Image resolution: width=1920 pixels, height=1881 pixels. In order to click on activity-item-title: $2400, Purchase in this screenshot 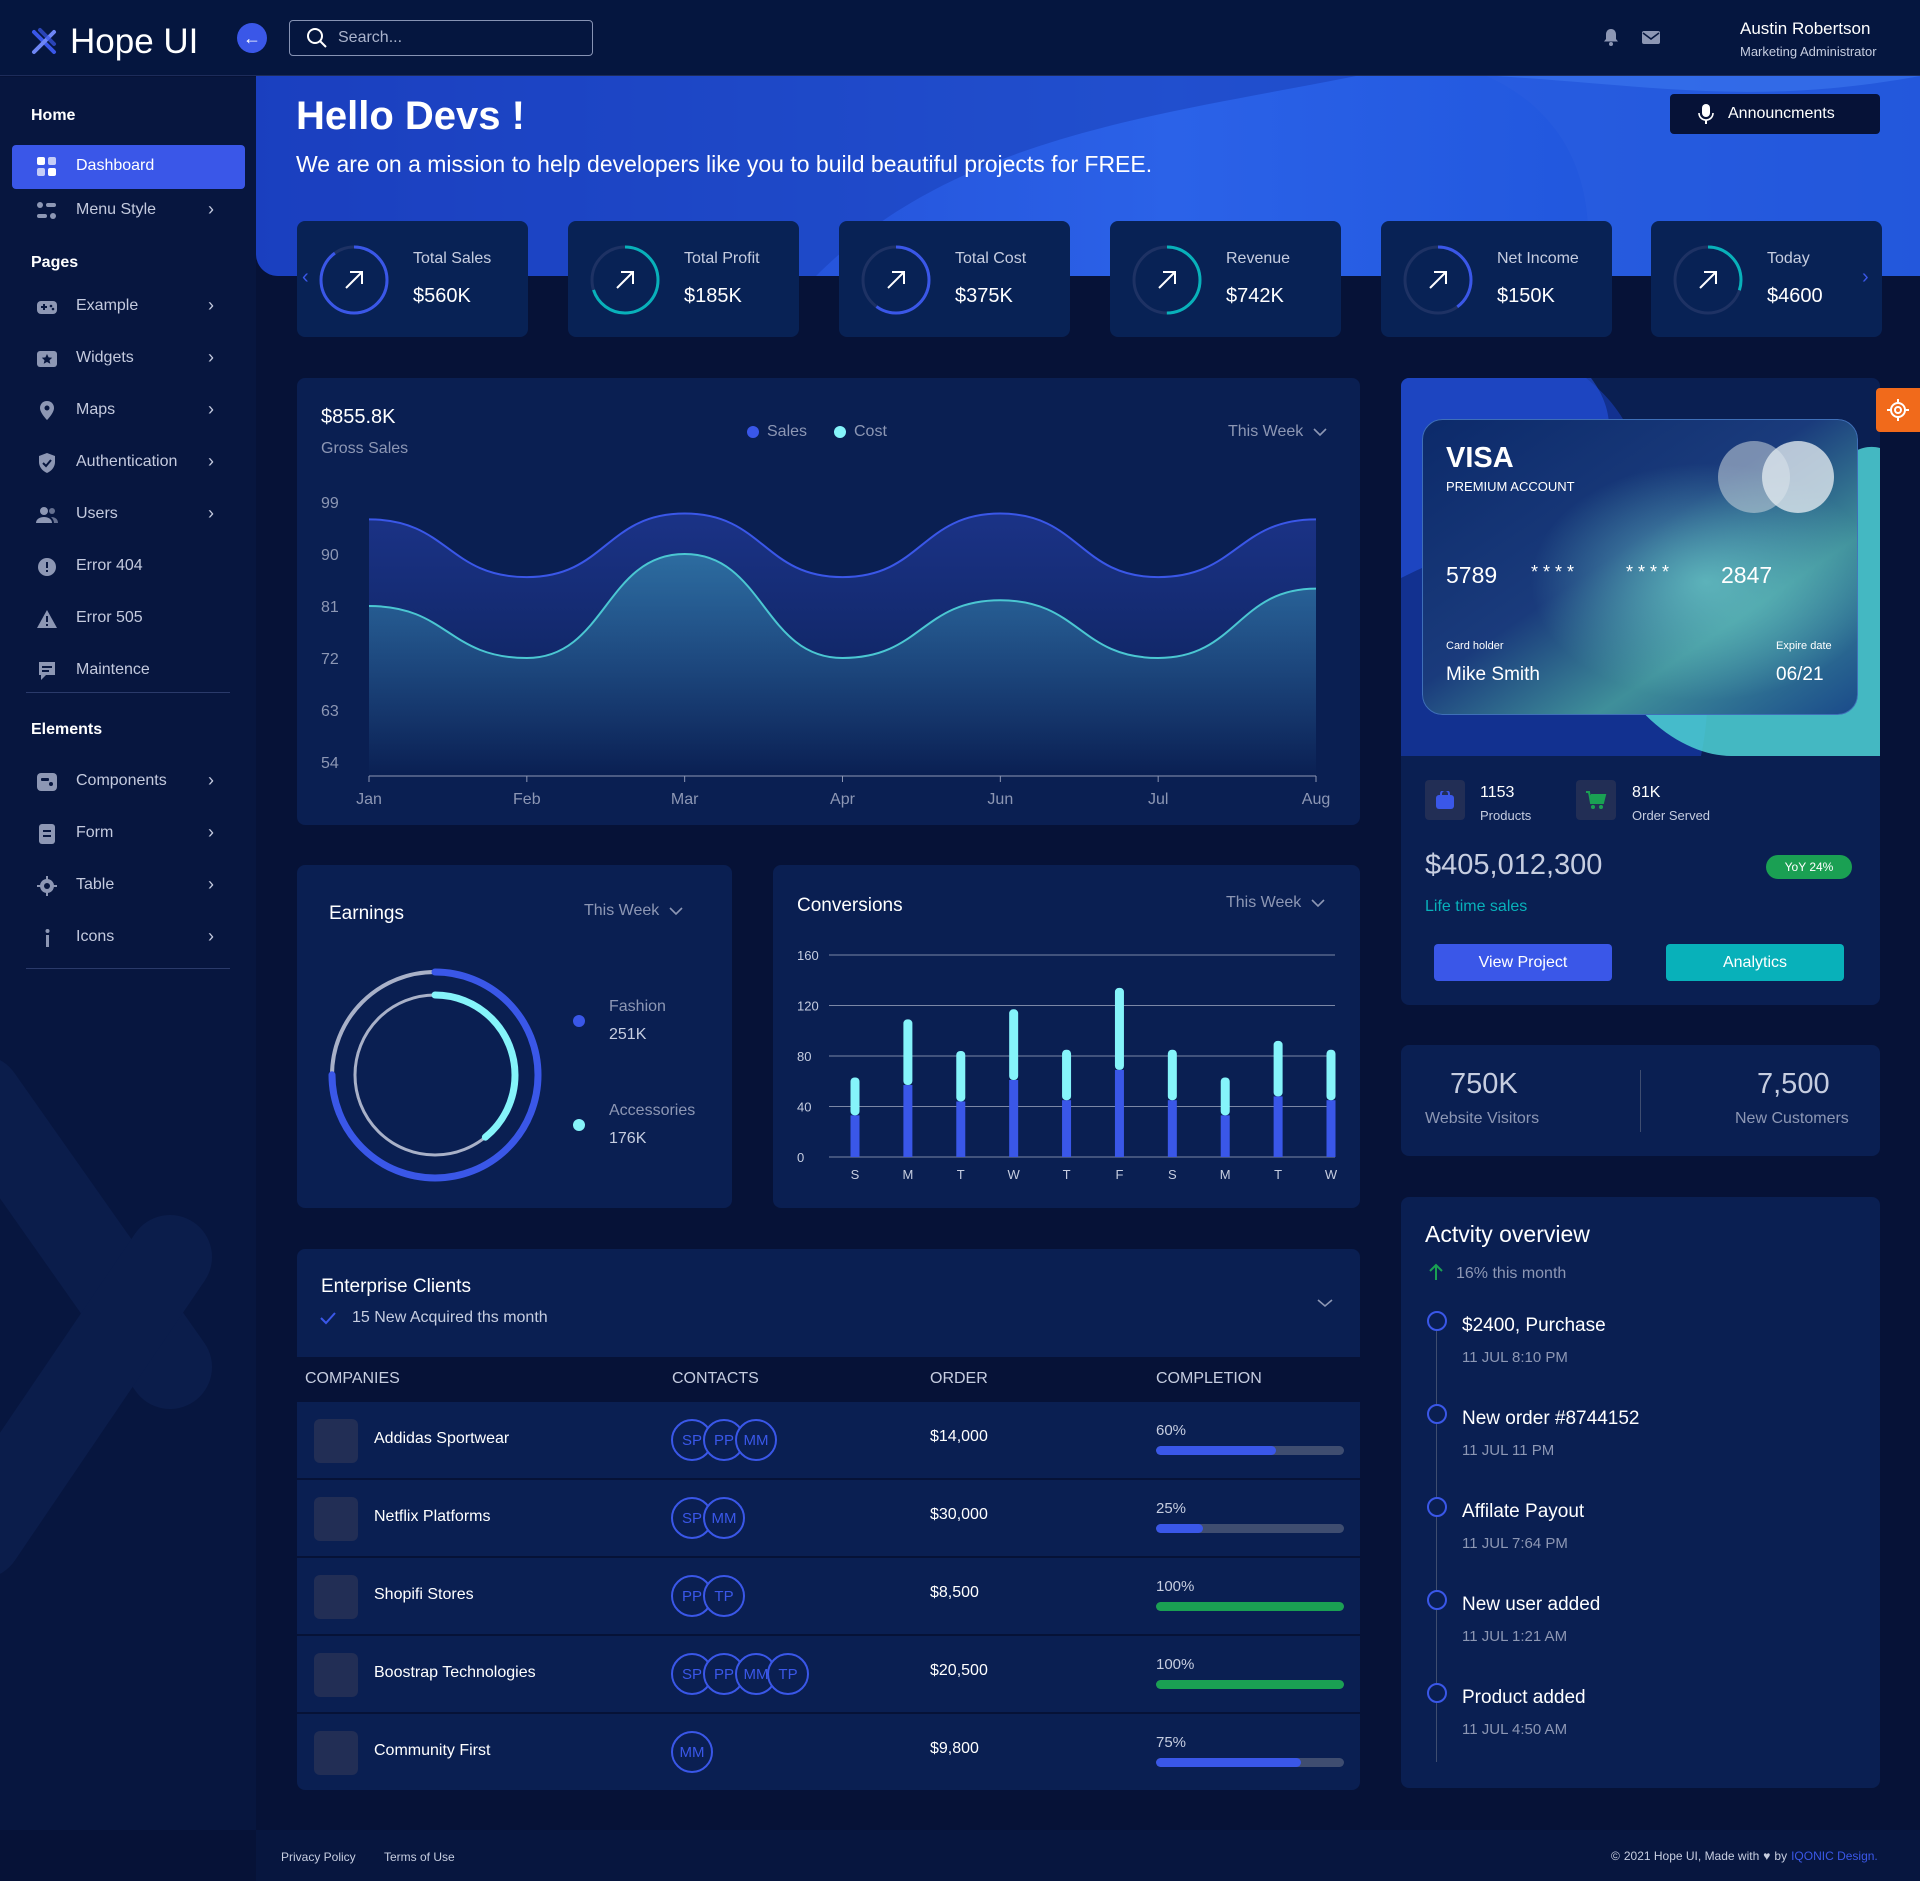, I will do `click(1534, 1325)`.